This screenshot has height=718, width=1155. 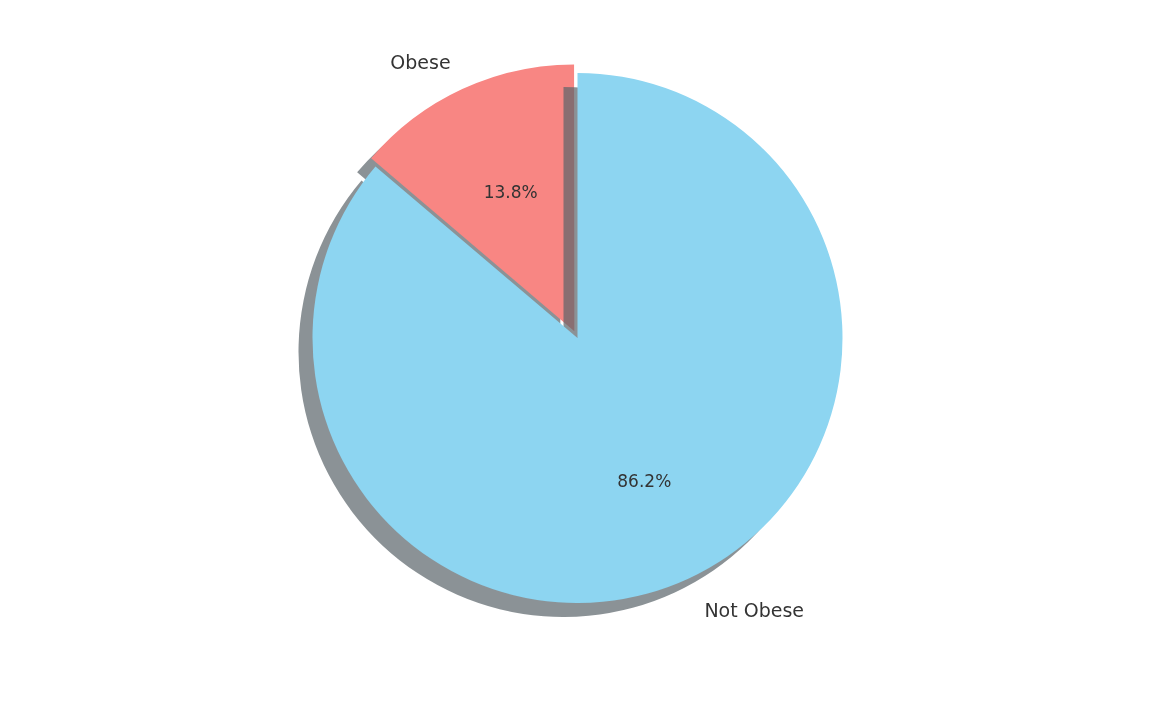 What do you see at coordinates (420, 61) in the screenshot?
I see `slice-label: Obese` at bounding box center [420, 61].